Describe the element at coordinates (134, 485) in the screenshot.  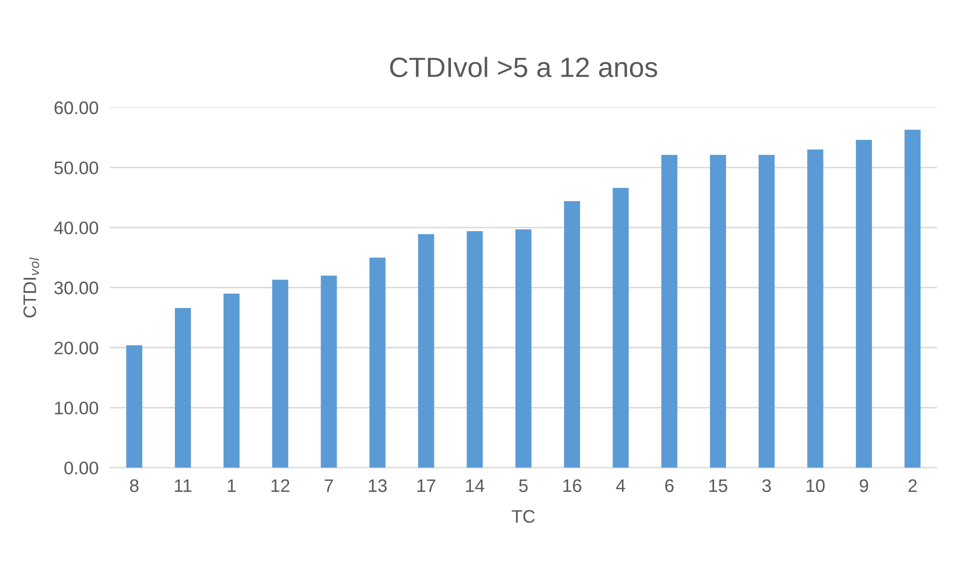
I see `x-tick-label: 8` at that location.